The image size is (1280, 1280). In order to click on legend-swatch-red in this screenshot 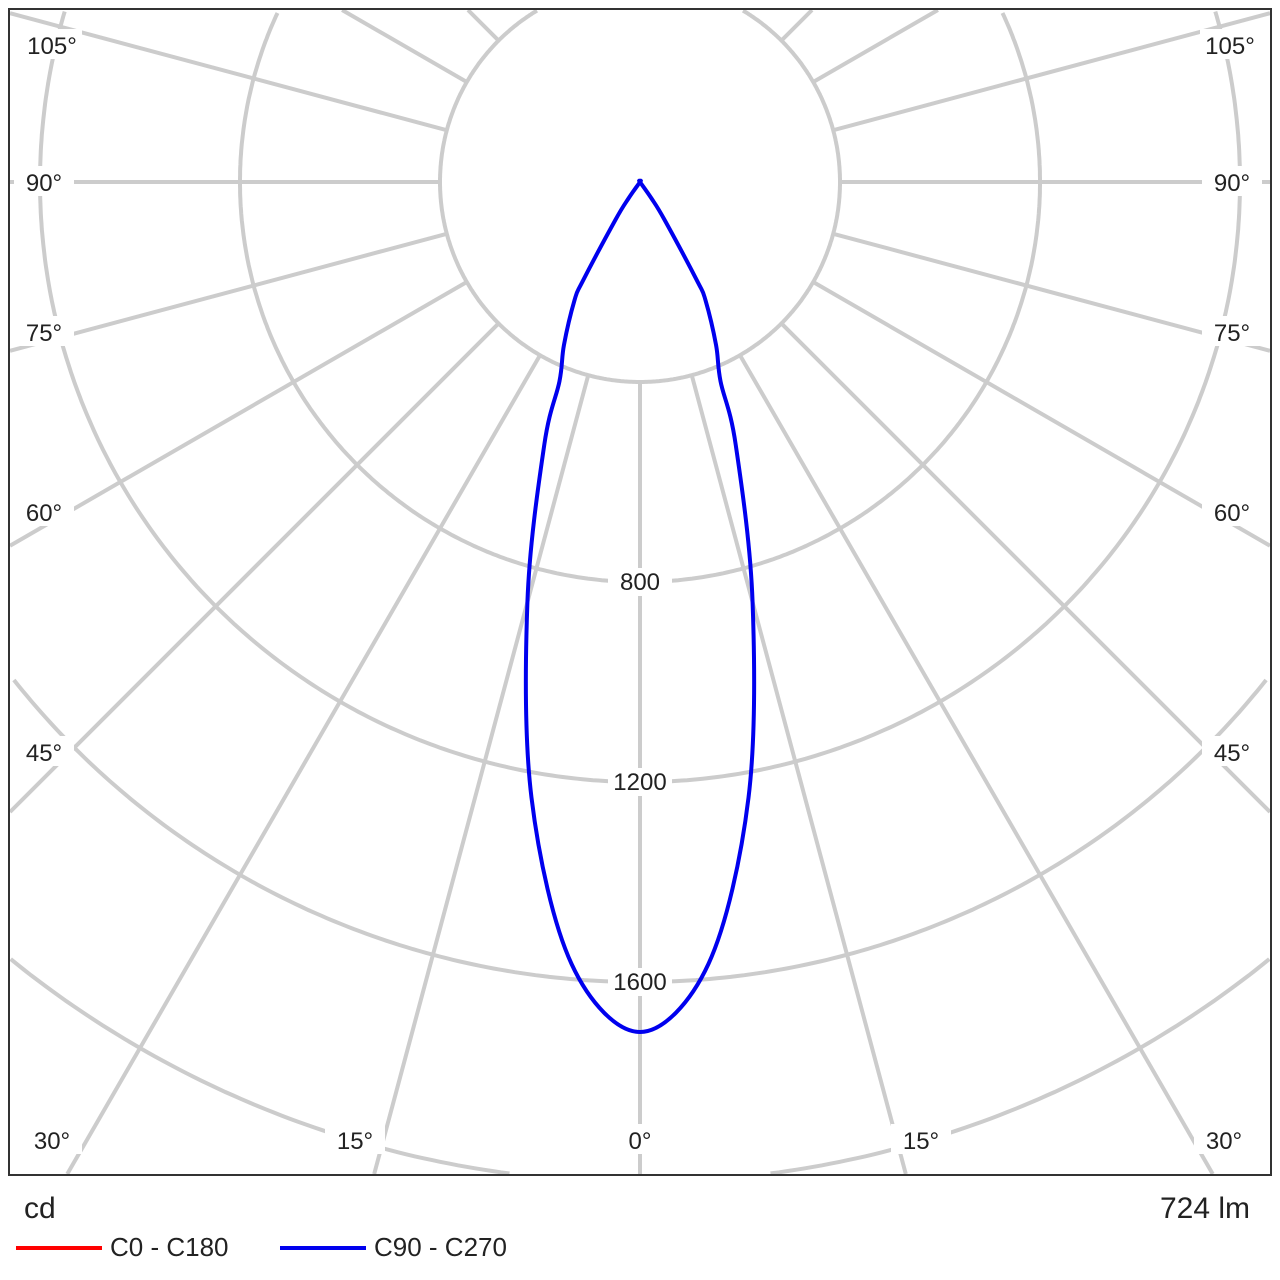, I will do `click(59, 1247)`.